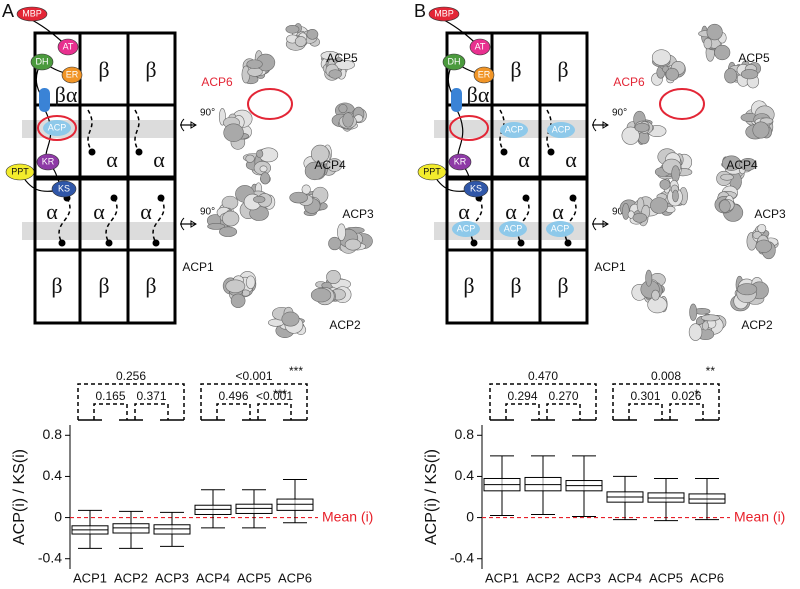  Describe the element at coordinates (342, 58) in the screenshot. I see `density-label: ACP5` at that location.